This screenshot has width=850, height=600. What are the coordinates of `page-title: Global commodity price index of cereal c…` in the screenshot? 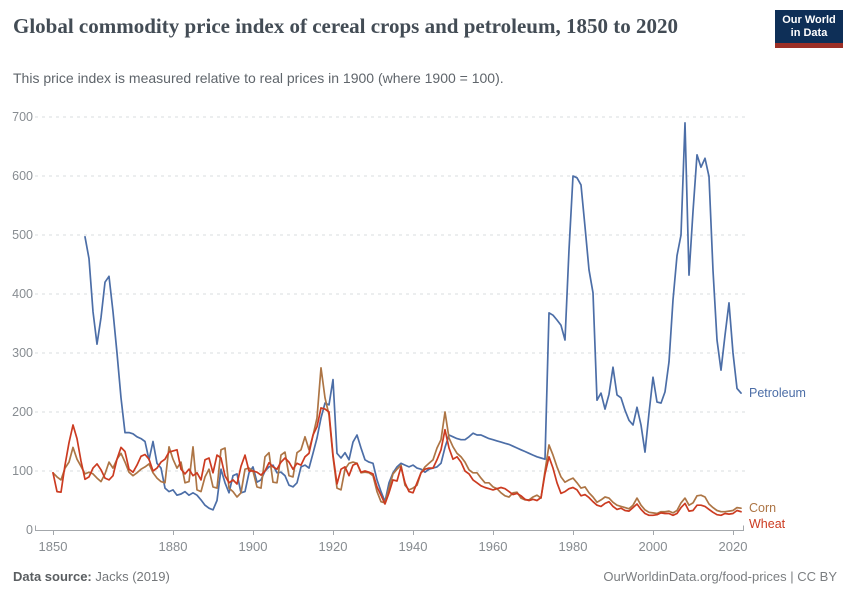 It's located at (345, 26).